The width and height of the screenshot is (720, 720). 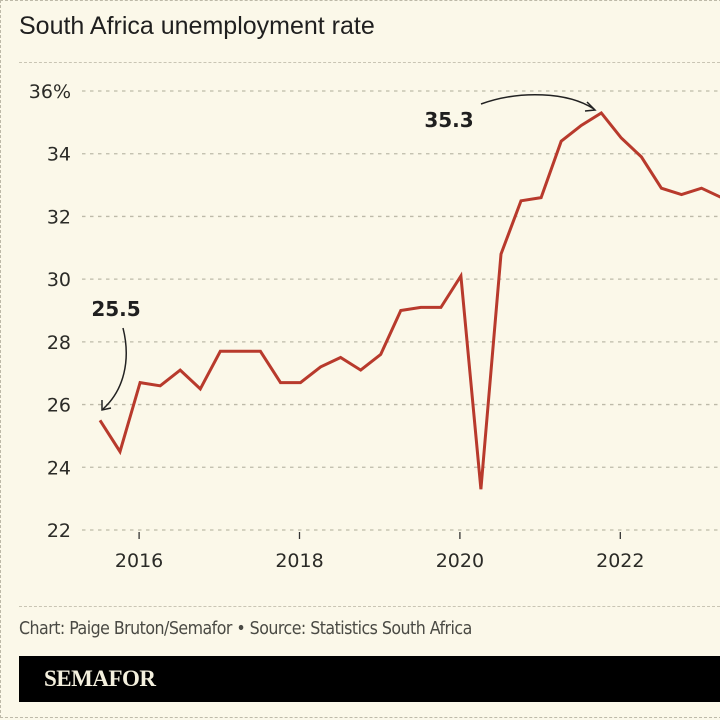 What do you see at coordinates (100, 678) in the screenshot?
I see `semafor-logo: SEMAFOR` at bounding box center [100, 678].